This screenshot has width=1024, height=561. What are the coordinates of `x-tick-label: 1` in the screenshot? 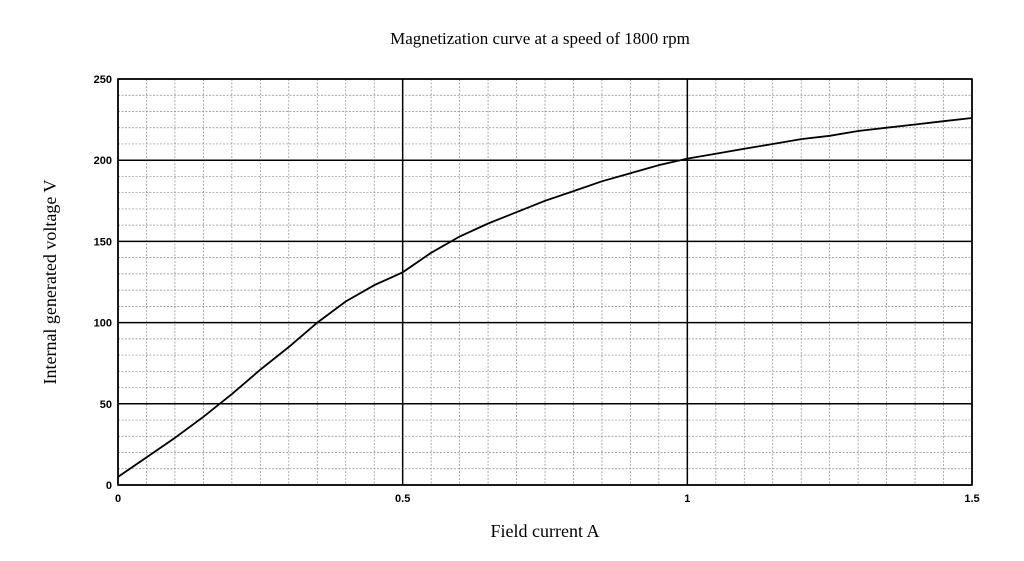 It's located at (687, 499).